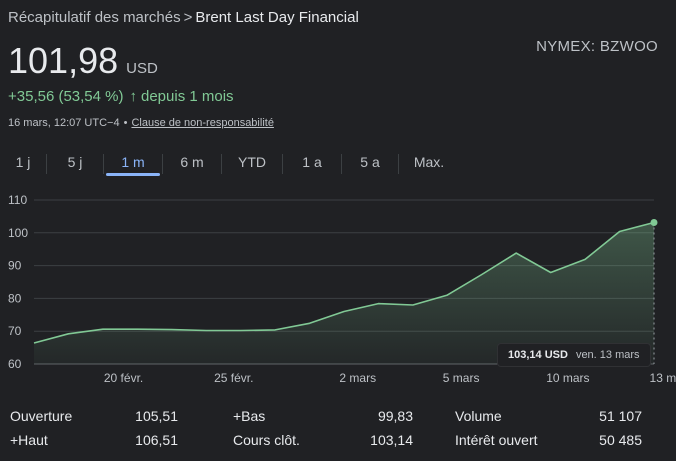 The width and height of the screenshot is (676, 461). Describe the element at coordinates (496, 440) in the screenshot. I see `stat-open-interest-label: Intérêt ouvert` at that location.